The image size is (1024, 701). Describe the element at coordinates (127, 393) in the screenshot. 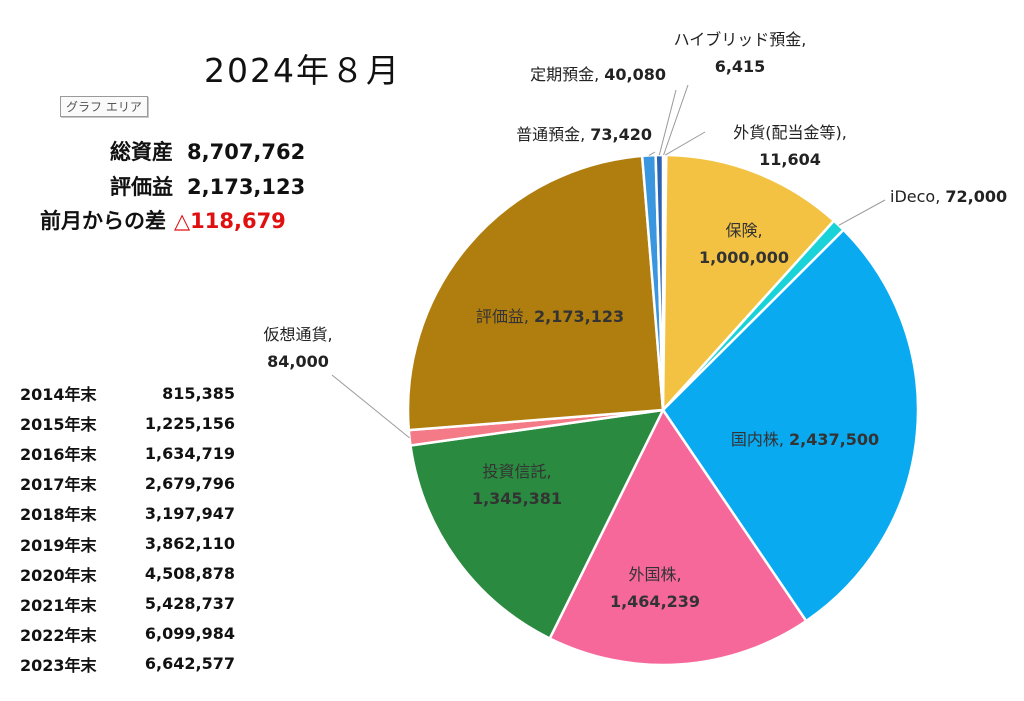

I see `history-row: 2014年末 815,385` at that location.